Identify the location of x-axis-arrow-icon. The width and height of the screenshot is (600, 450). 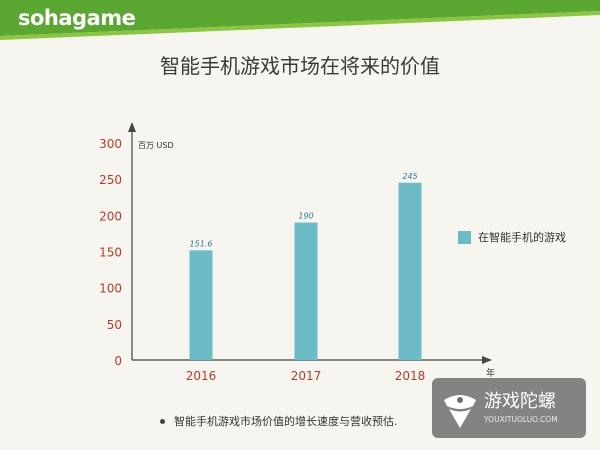
(487, 360).